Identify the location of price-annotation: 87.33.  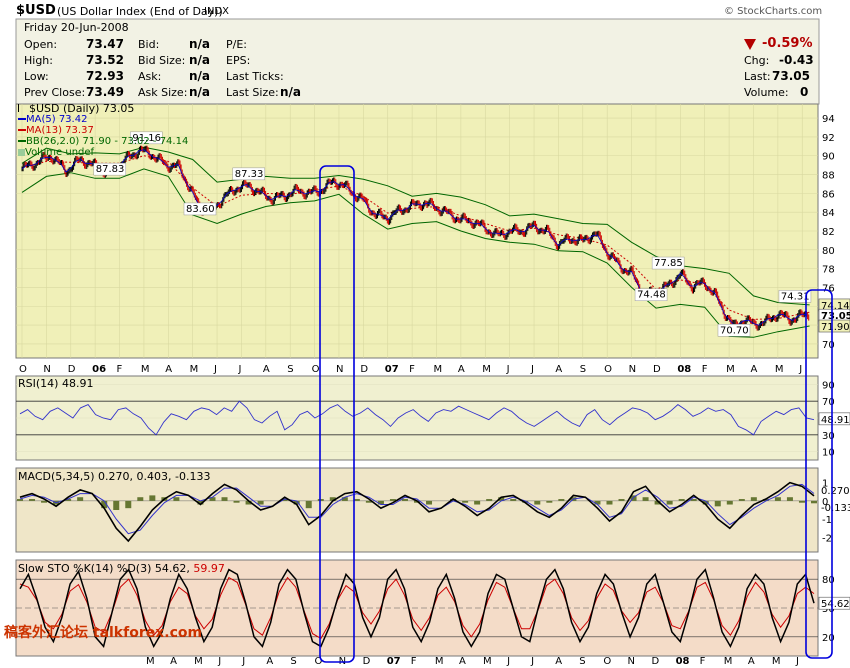
(249, 174).